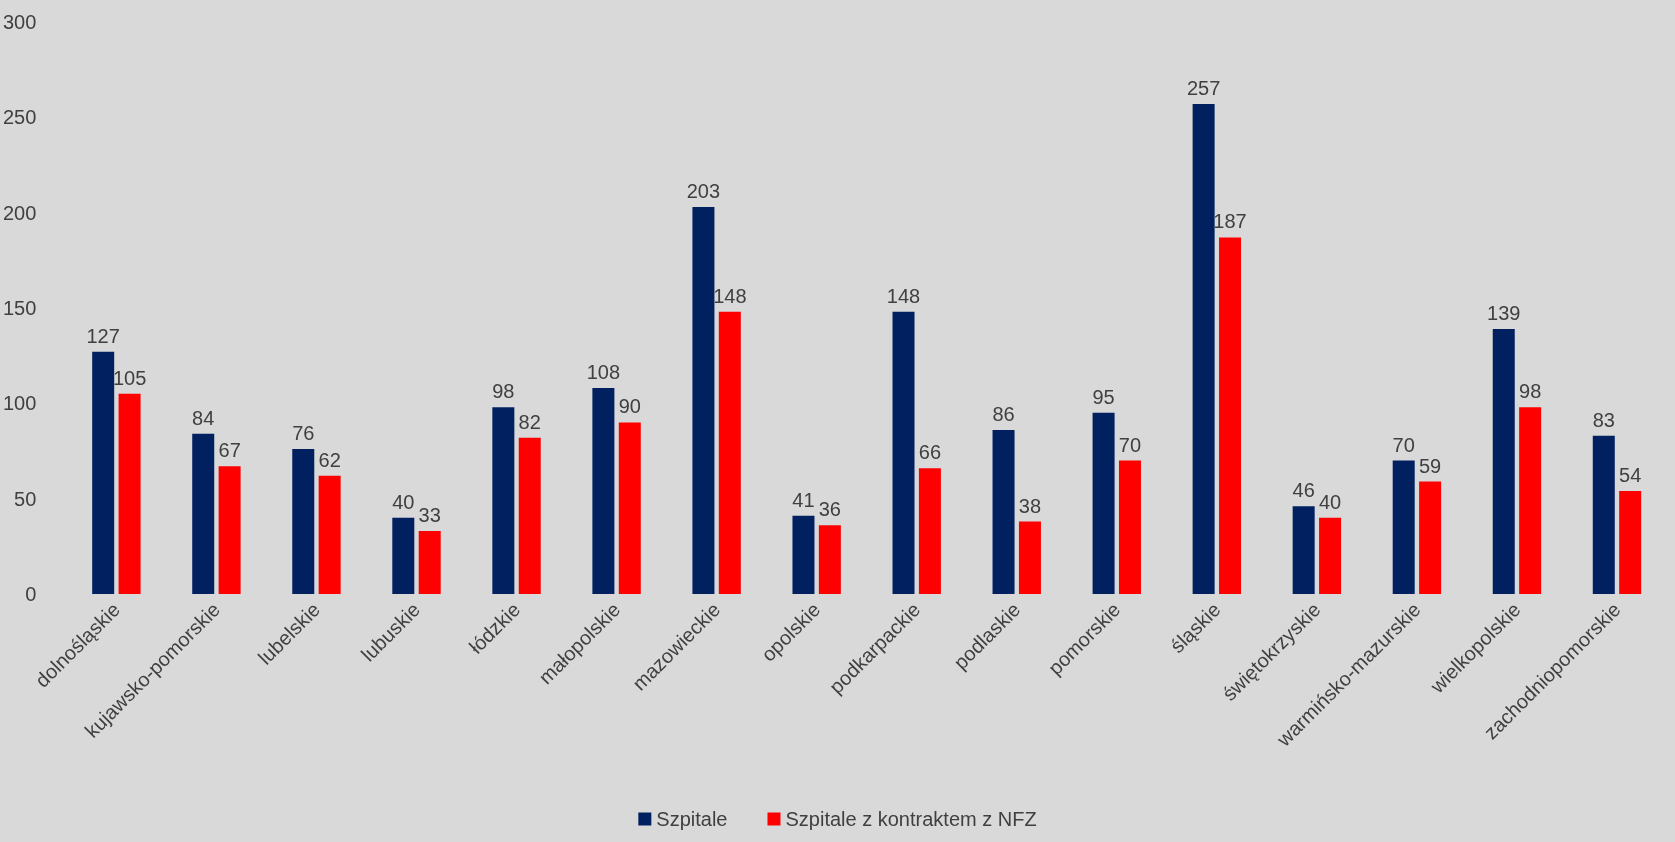  Describe the element at coordinates (31, 594) in the screenshot. I see `y-tick-label: 0` at that location.